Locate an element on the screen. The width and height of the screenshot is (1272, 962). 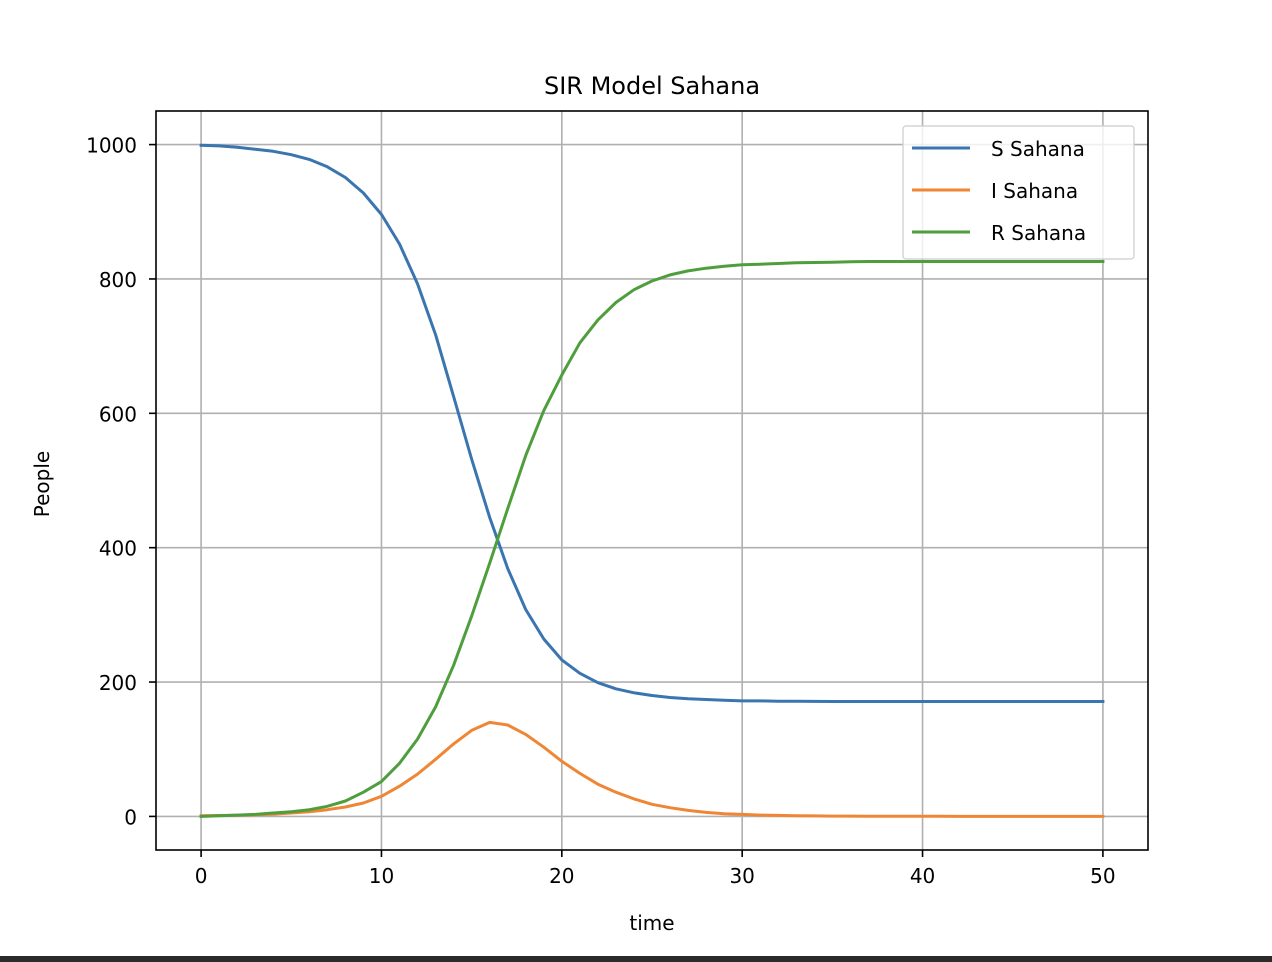
x-tick-label: 40 is located at coordinates (922, 876).